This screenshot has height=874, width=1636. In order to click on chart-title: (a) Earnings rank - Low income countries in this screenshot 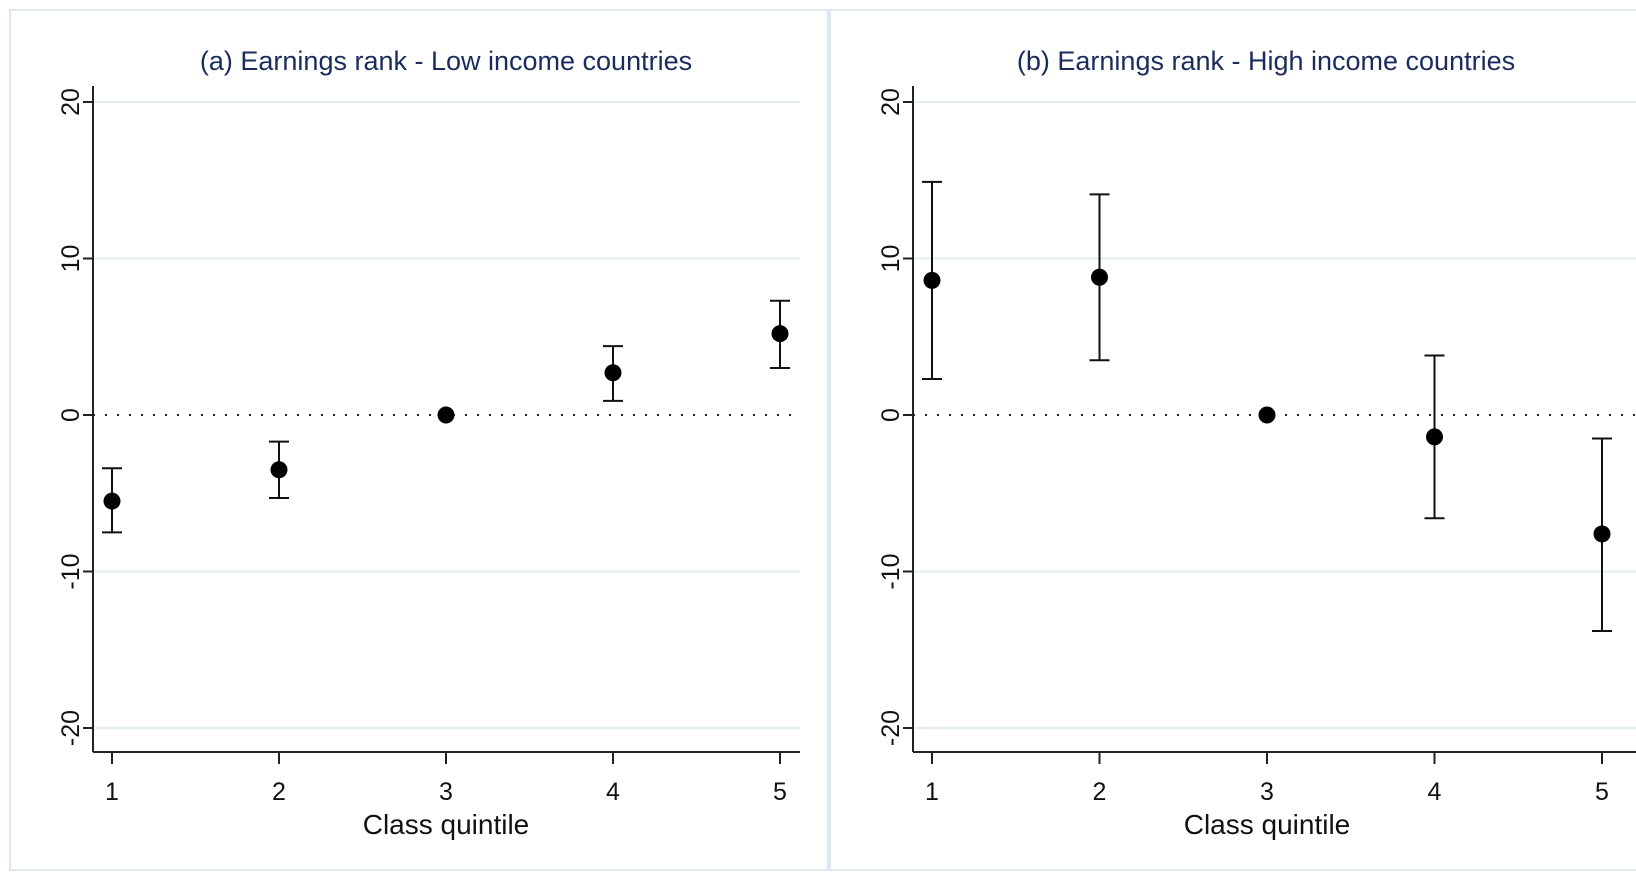, I will do `click(446, 61)`.